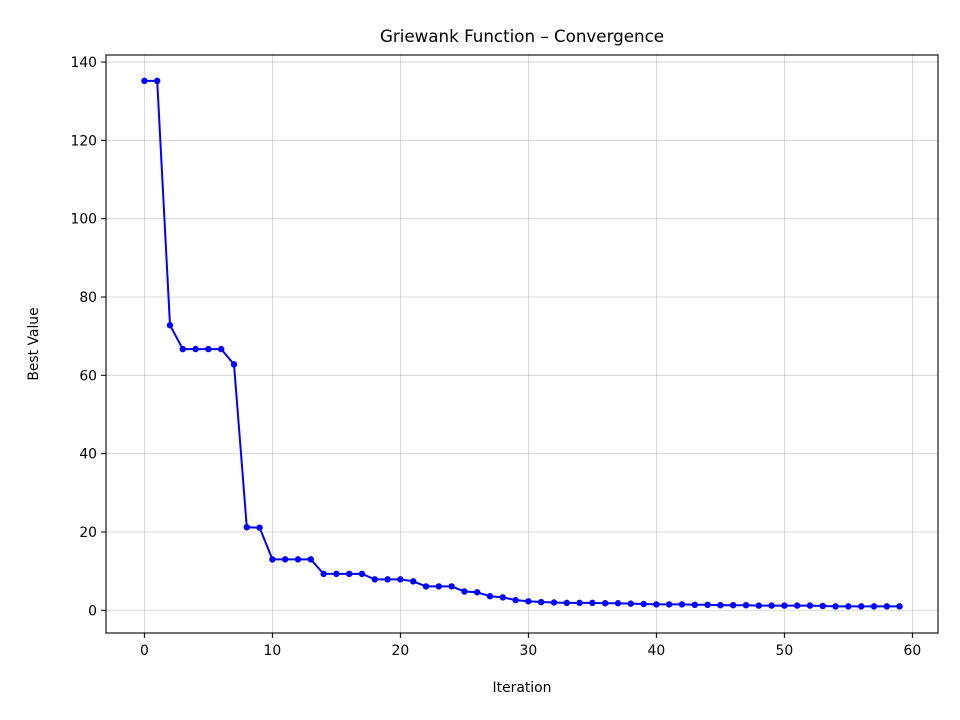  What do you see at coordinates (83, 141) in the screenshot?
I see `y-tick-label: 120` at bounding box center [83, 141].